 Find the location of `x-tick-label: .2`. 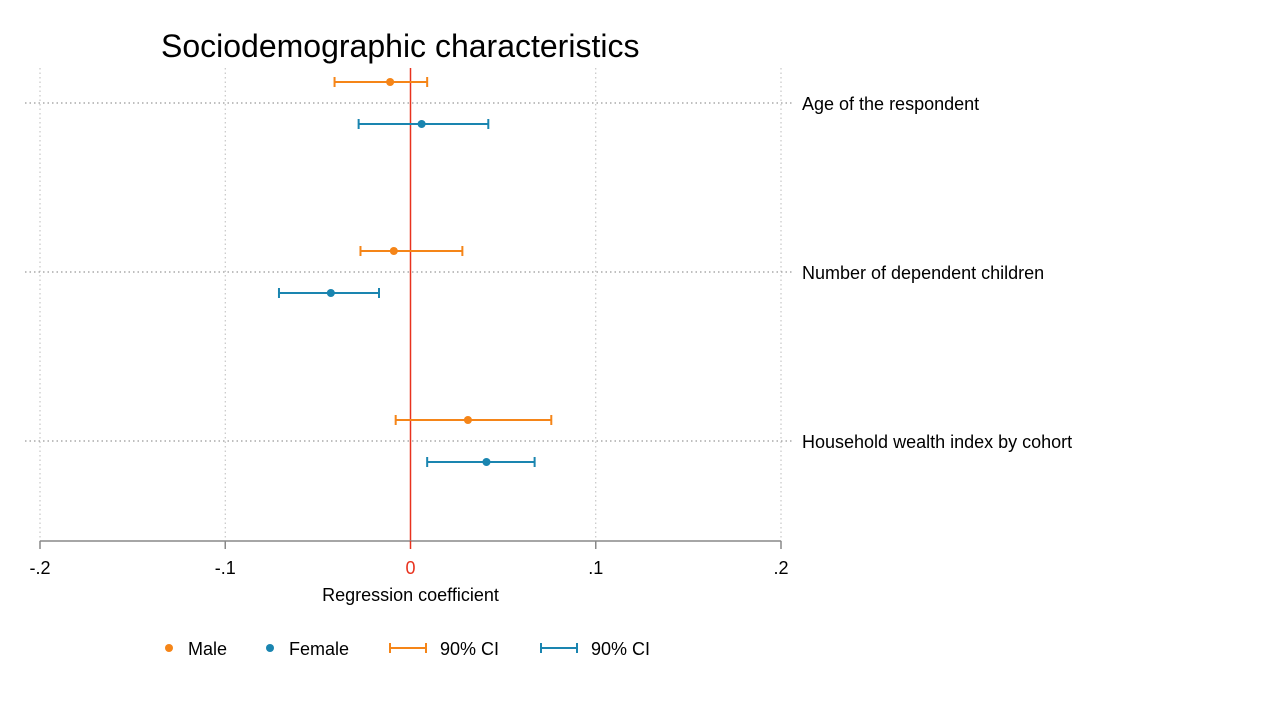

x-tick-label: .2 is located at coordinates (780, 568).